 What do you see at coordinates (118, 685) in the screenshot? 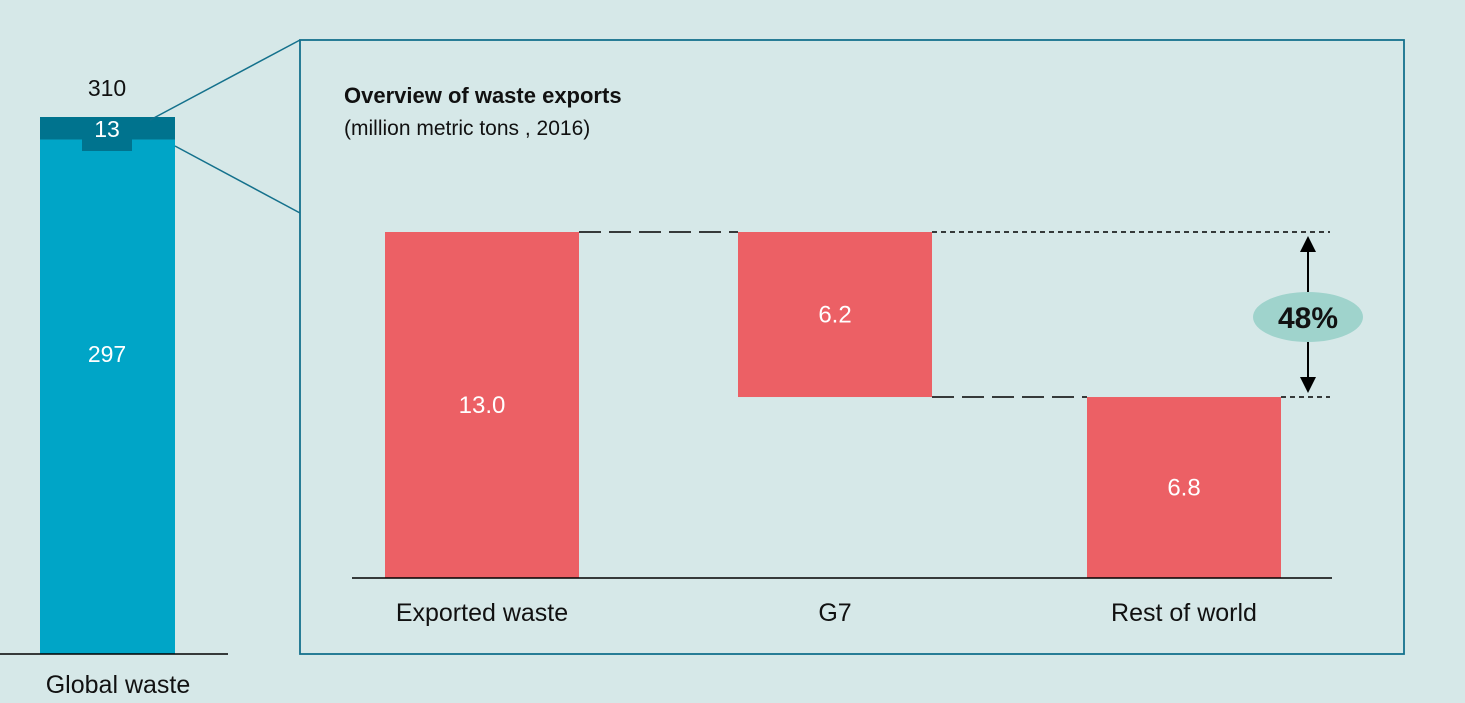
I see `global-category-label: Global waste` at bounding box center [118, 685].